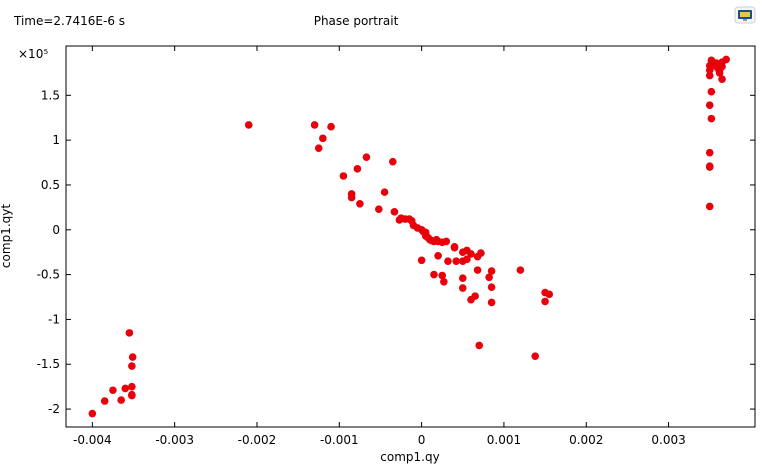 The height and width of the screenshot is (475, 762). Describe the element at coordinates (586, 440) in the screenshot. I see `x-tick-label: 0.002` at that location.